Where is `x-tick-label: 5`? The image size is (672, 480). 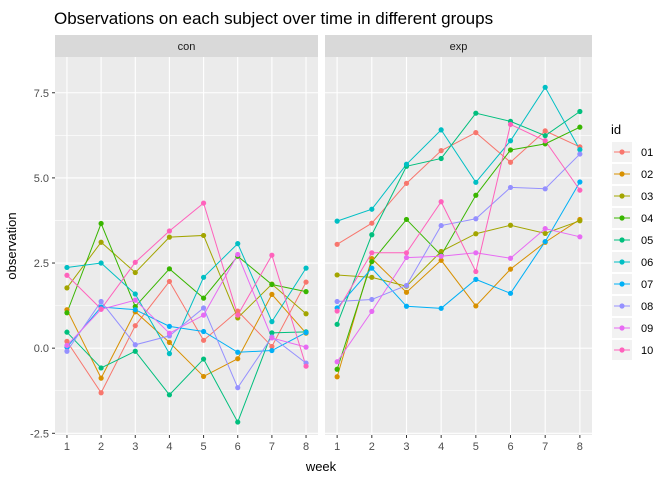 x-tick-label: 5 is located at coordinates (204, 447).